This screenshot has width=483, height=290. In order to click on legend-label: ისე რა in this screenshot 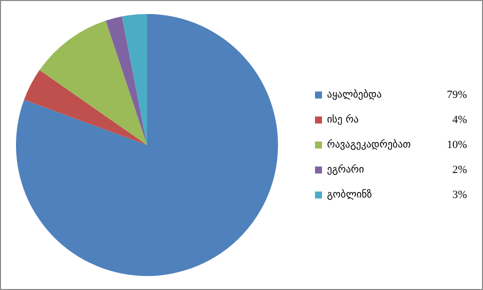, I will do `click(343, 120)`.